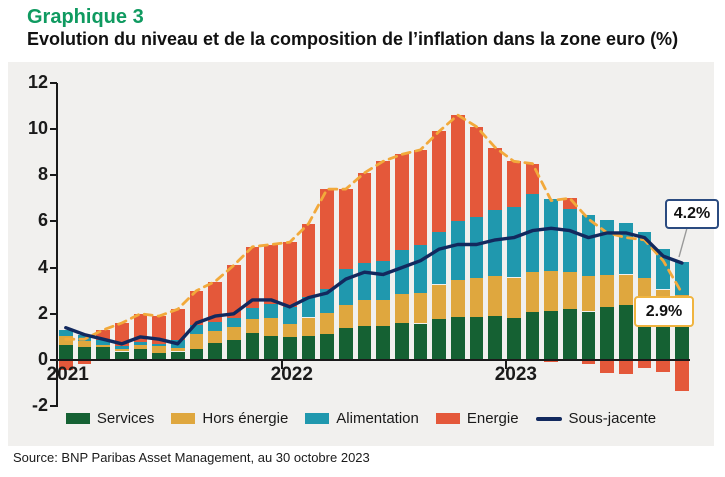 This screenshot has height=477, width=725. Describe the element at coordinates (42, 174) in the screenshot. I see `y-tick-label: 8` at that location.